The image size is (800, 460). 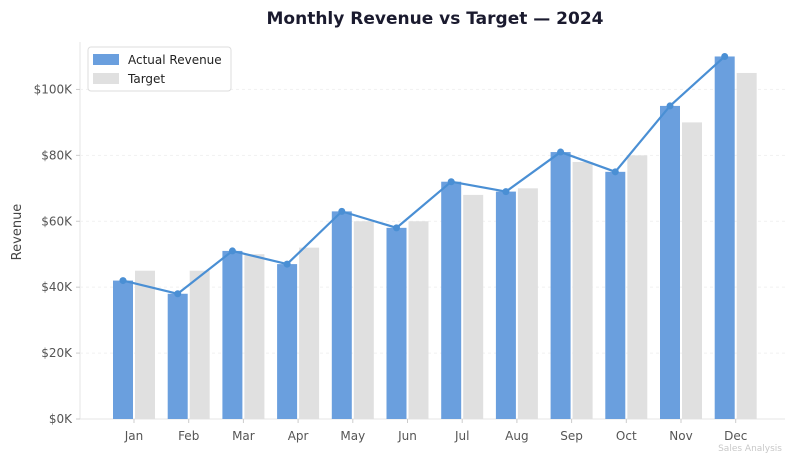 I want to click on legend-swatch-actual-revenue, so click(x=106, y=59).